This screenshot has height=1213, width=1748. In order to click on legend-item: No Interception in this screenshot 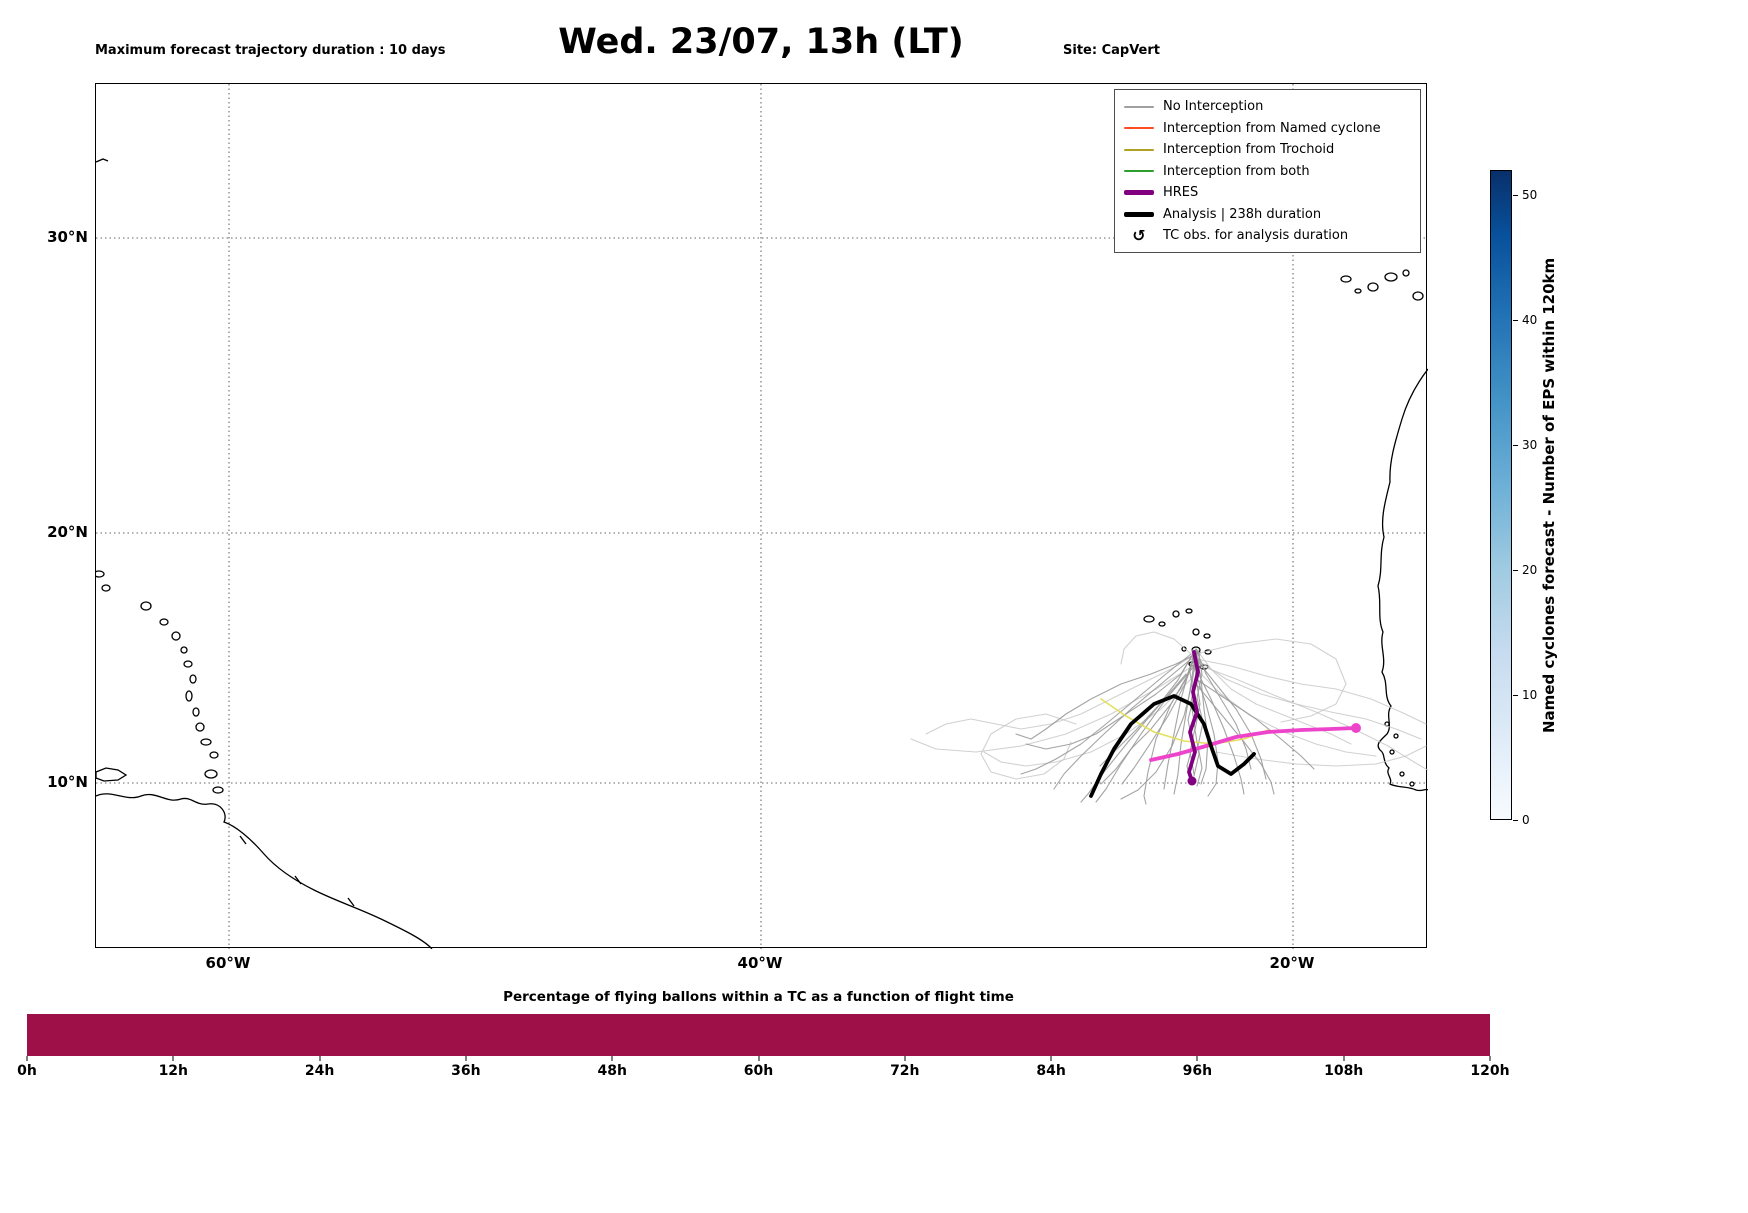, I will do `click(1267, 107)`.